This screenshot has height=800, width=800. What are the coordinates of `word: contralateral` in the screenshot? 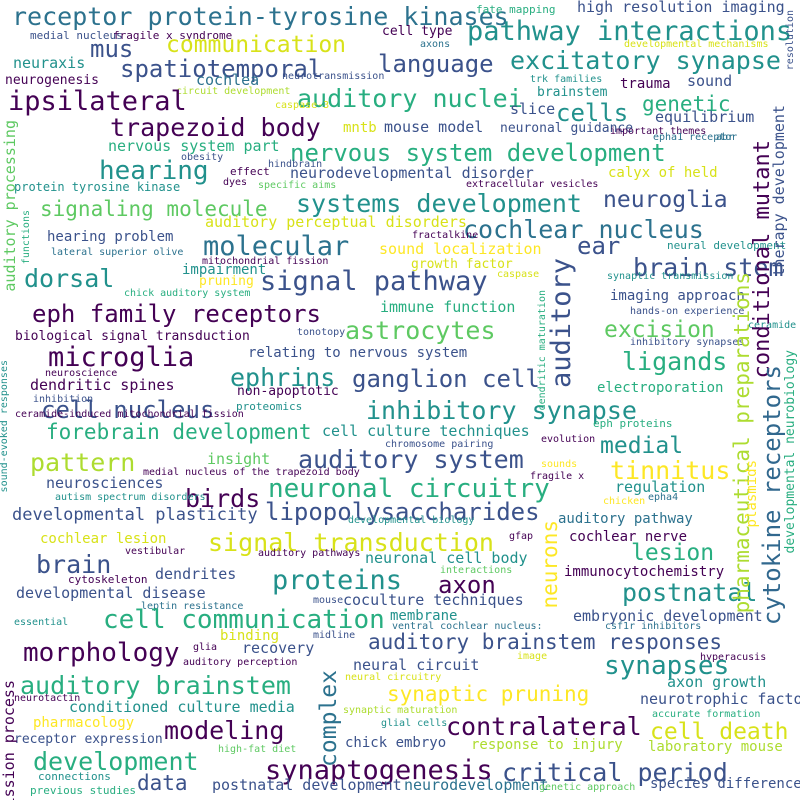 It's located at (544, 726).